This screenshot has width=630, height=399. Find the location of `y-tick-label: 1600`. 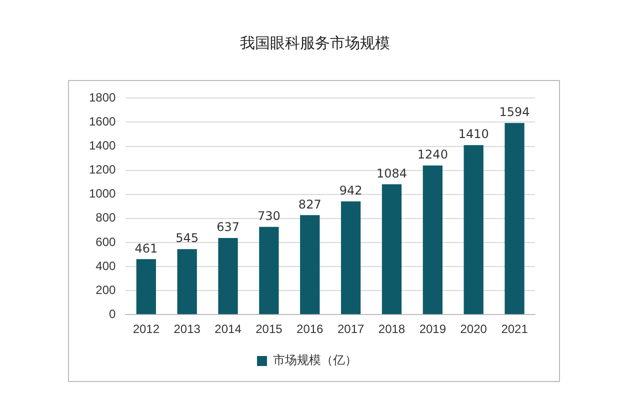

y-tick-label: 1600 is located at coordinates (102, 121).